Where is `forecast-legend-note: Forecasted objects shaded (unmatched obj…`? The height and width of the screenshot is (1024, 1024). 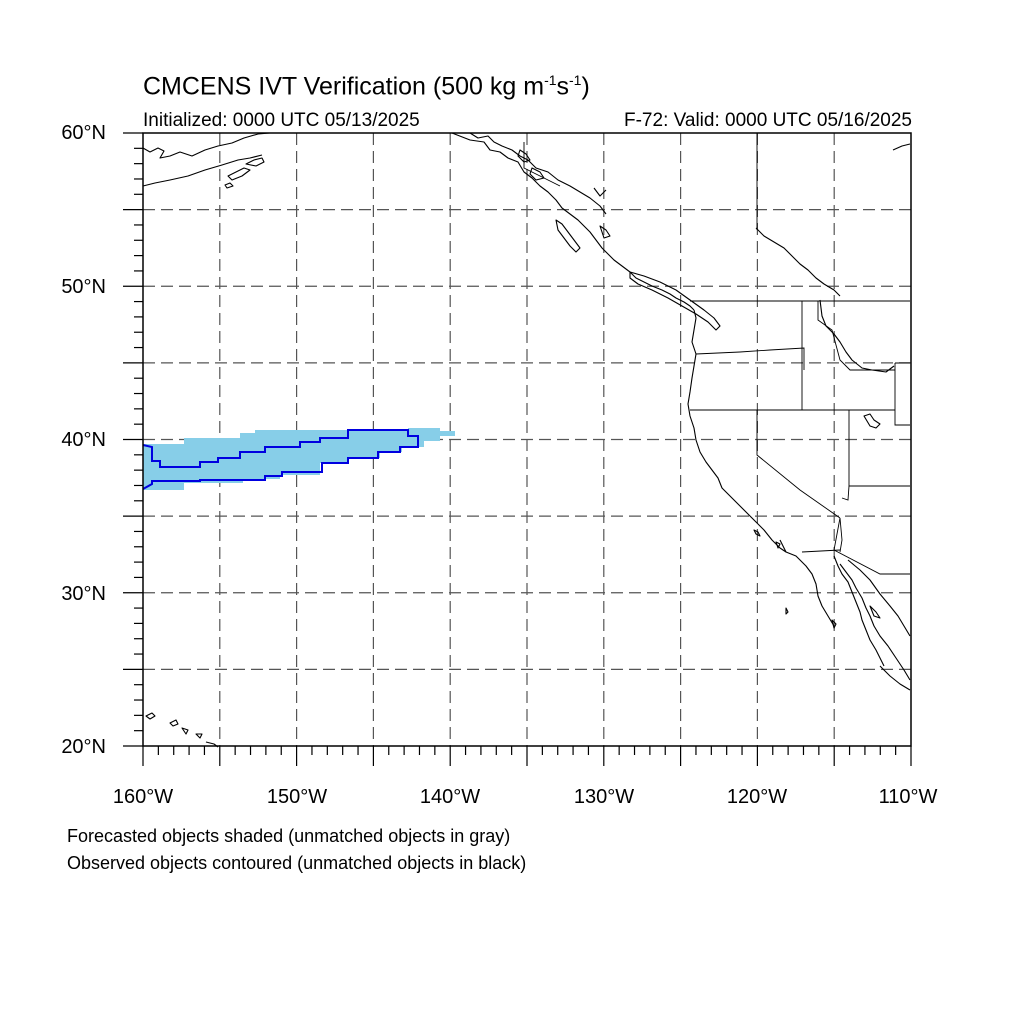 forecast-legend-note: Forecasted objects shaded (unmatched obj… is located at coordinates (289, 836).